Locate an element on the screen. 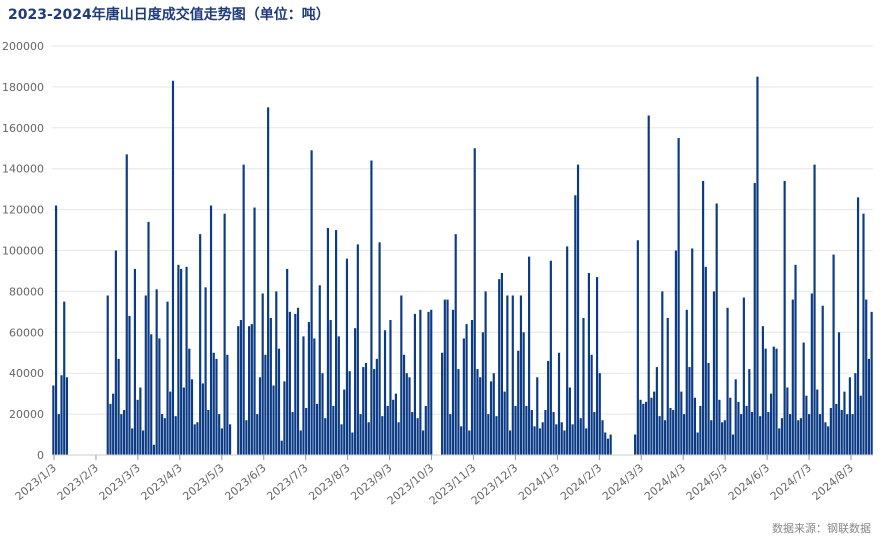 The width and height of the screenshot is (891, 544). y-tick-label: 80000 is located at coordinates (26, 291).